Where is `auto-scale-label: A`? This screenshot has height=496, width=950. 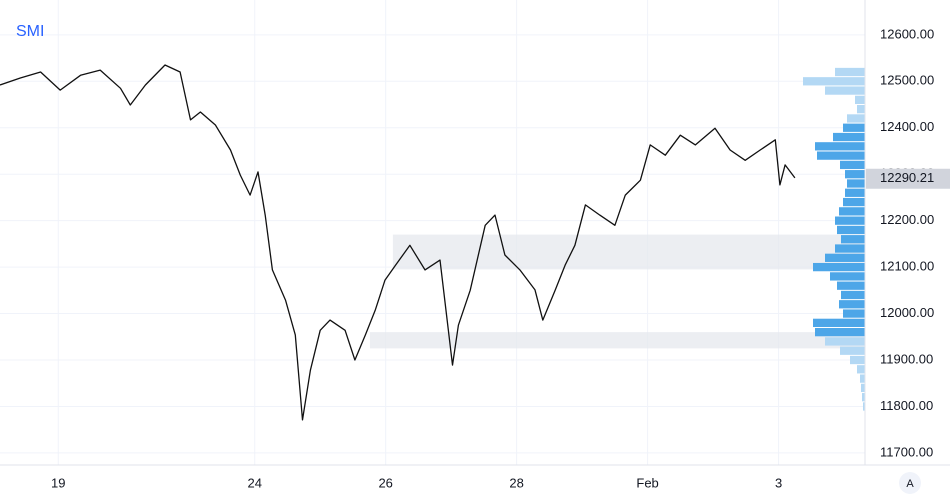
auto-scale-label: A is located at coordinates (910, 484).